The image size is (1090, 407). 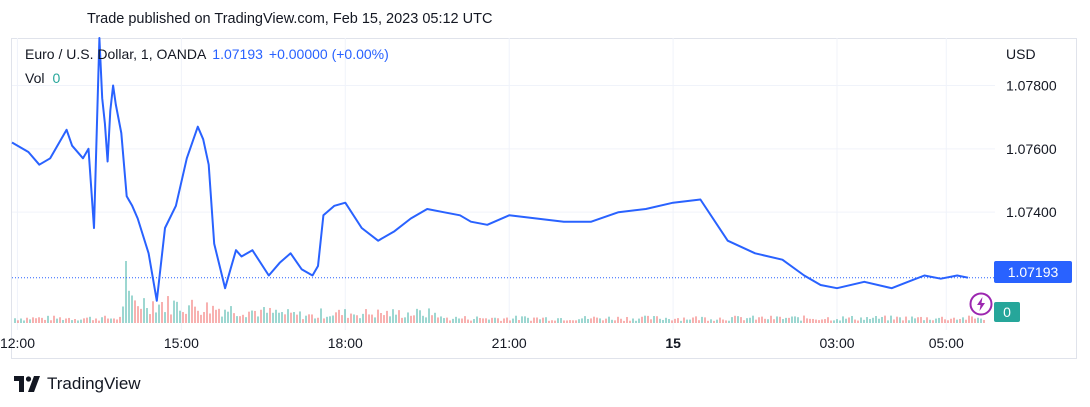 I want to click on volume-label: Vol, so click(x=35, y=78).